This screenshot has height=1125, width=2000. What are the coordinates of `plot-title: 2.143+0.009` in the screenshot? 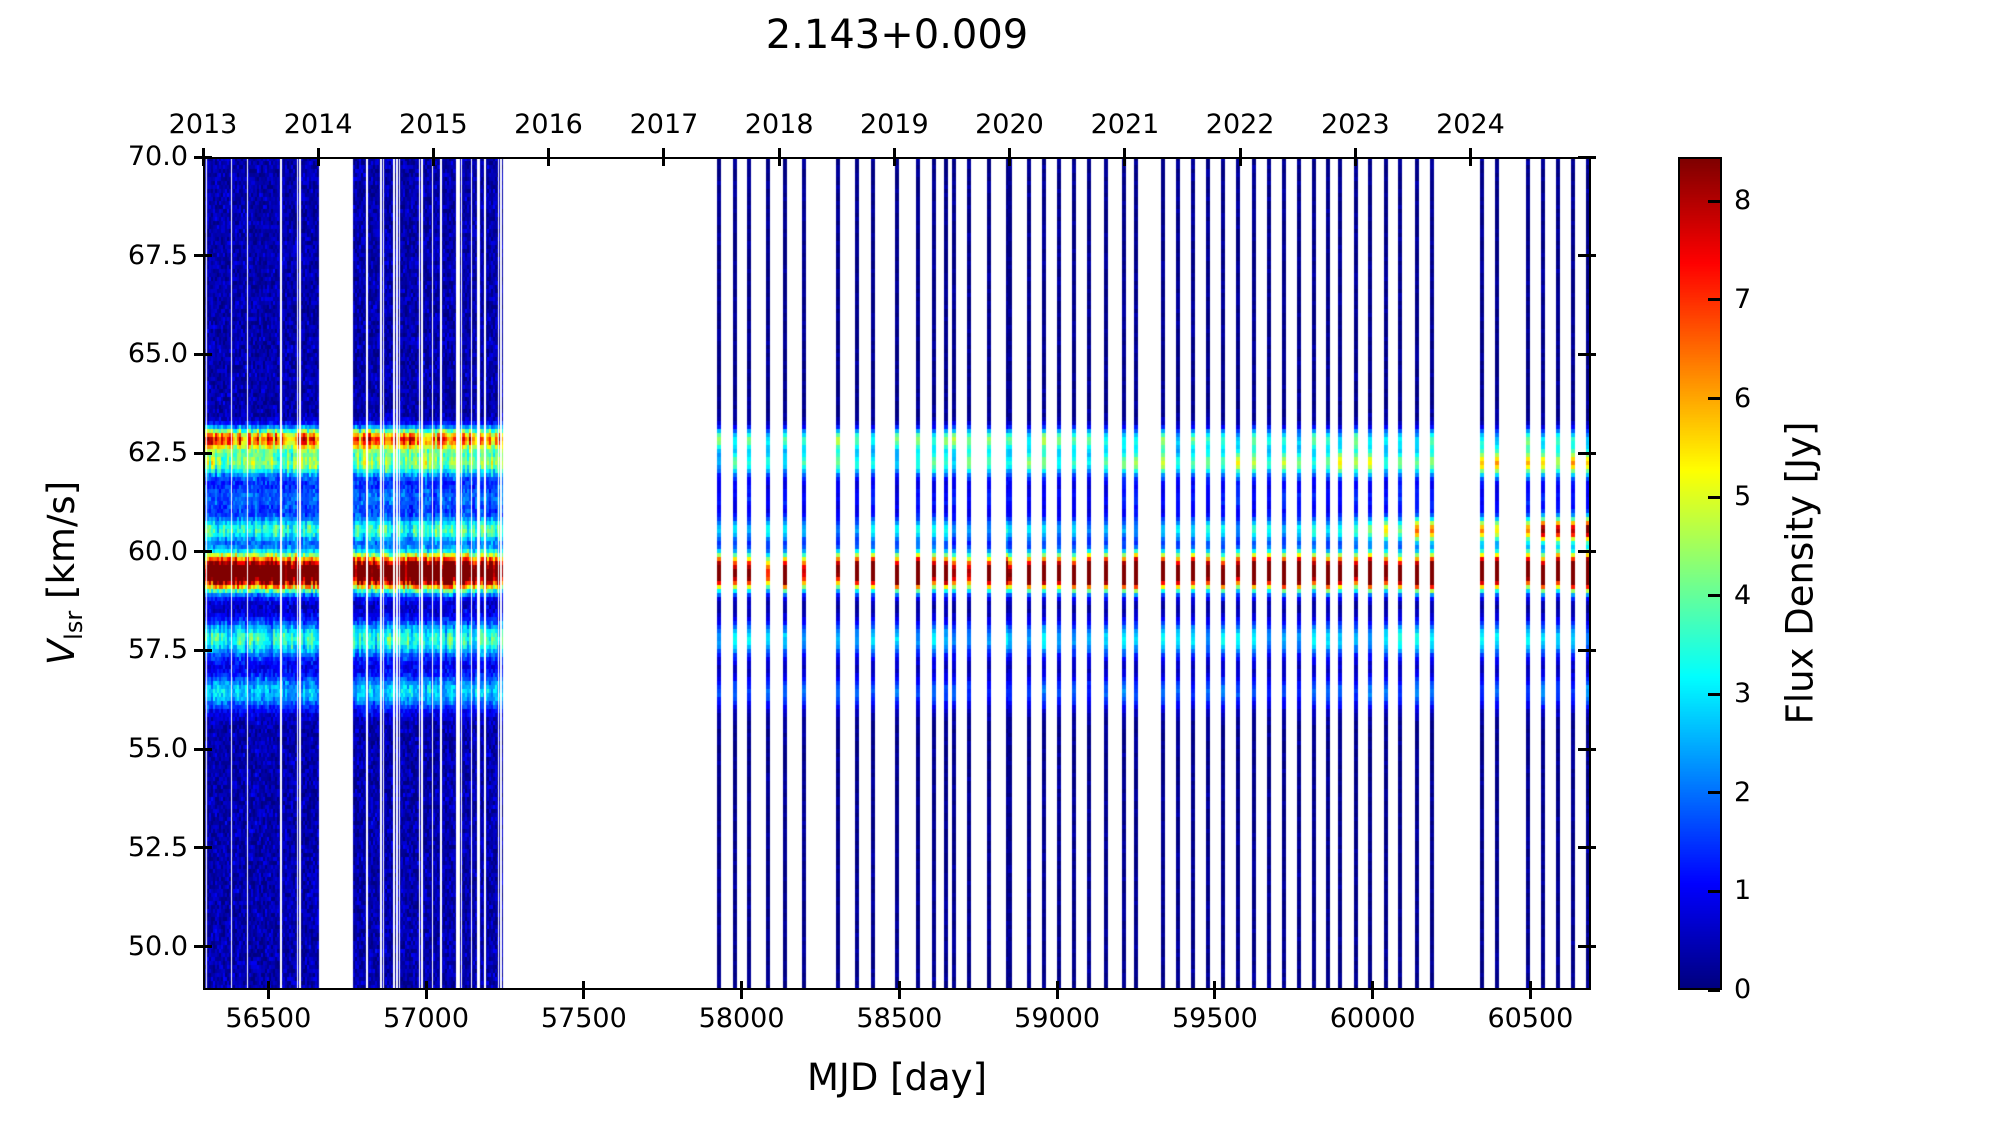 It's located at (897, 35).